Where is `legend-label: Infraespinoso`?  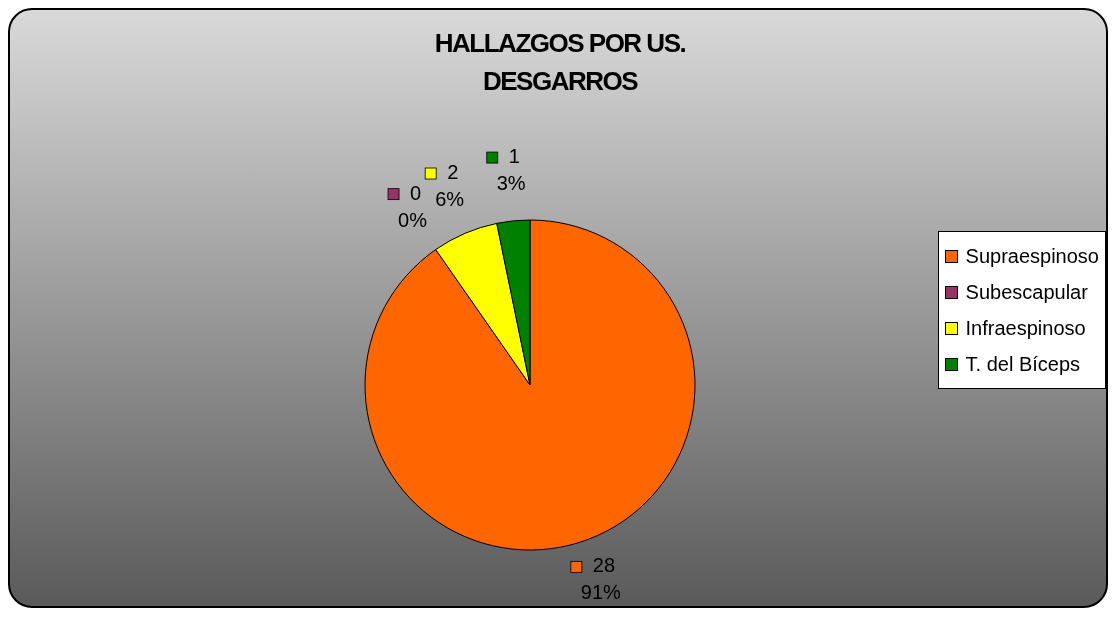 legend-label: Infraespinoso is located at coordinates (1025, 328).